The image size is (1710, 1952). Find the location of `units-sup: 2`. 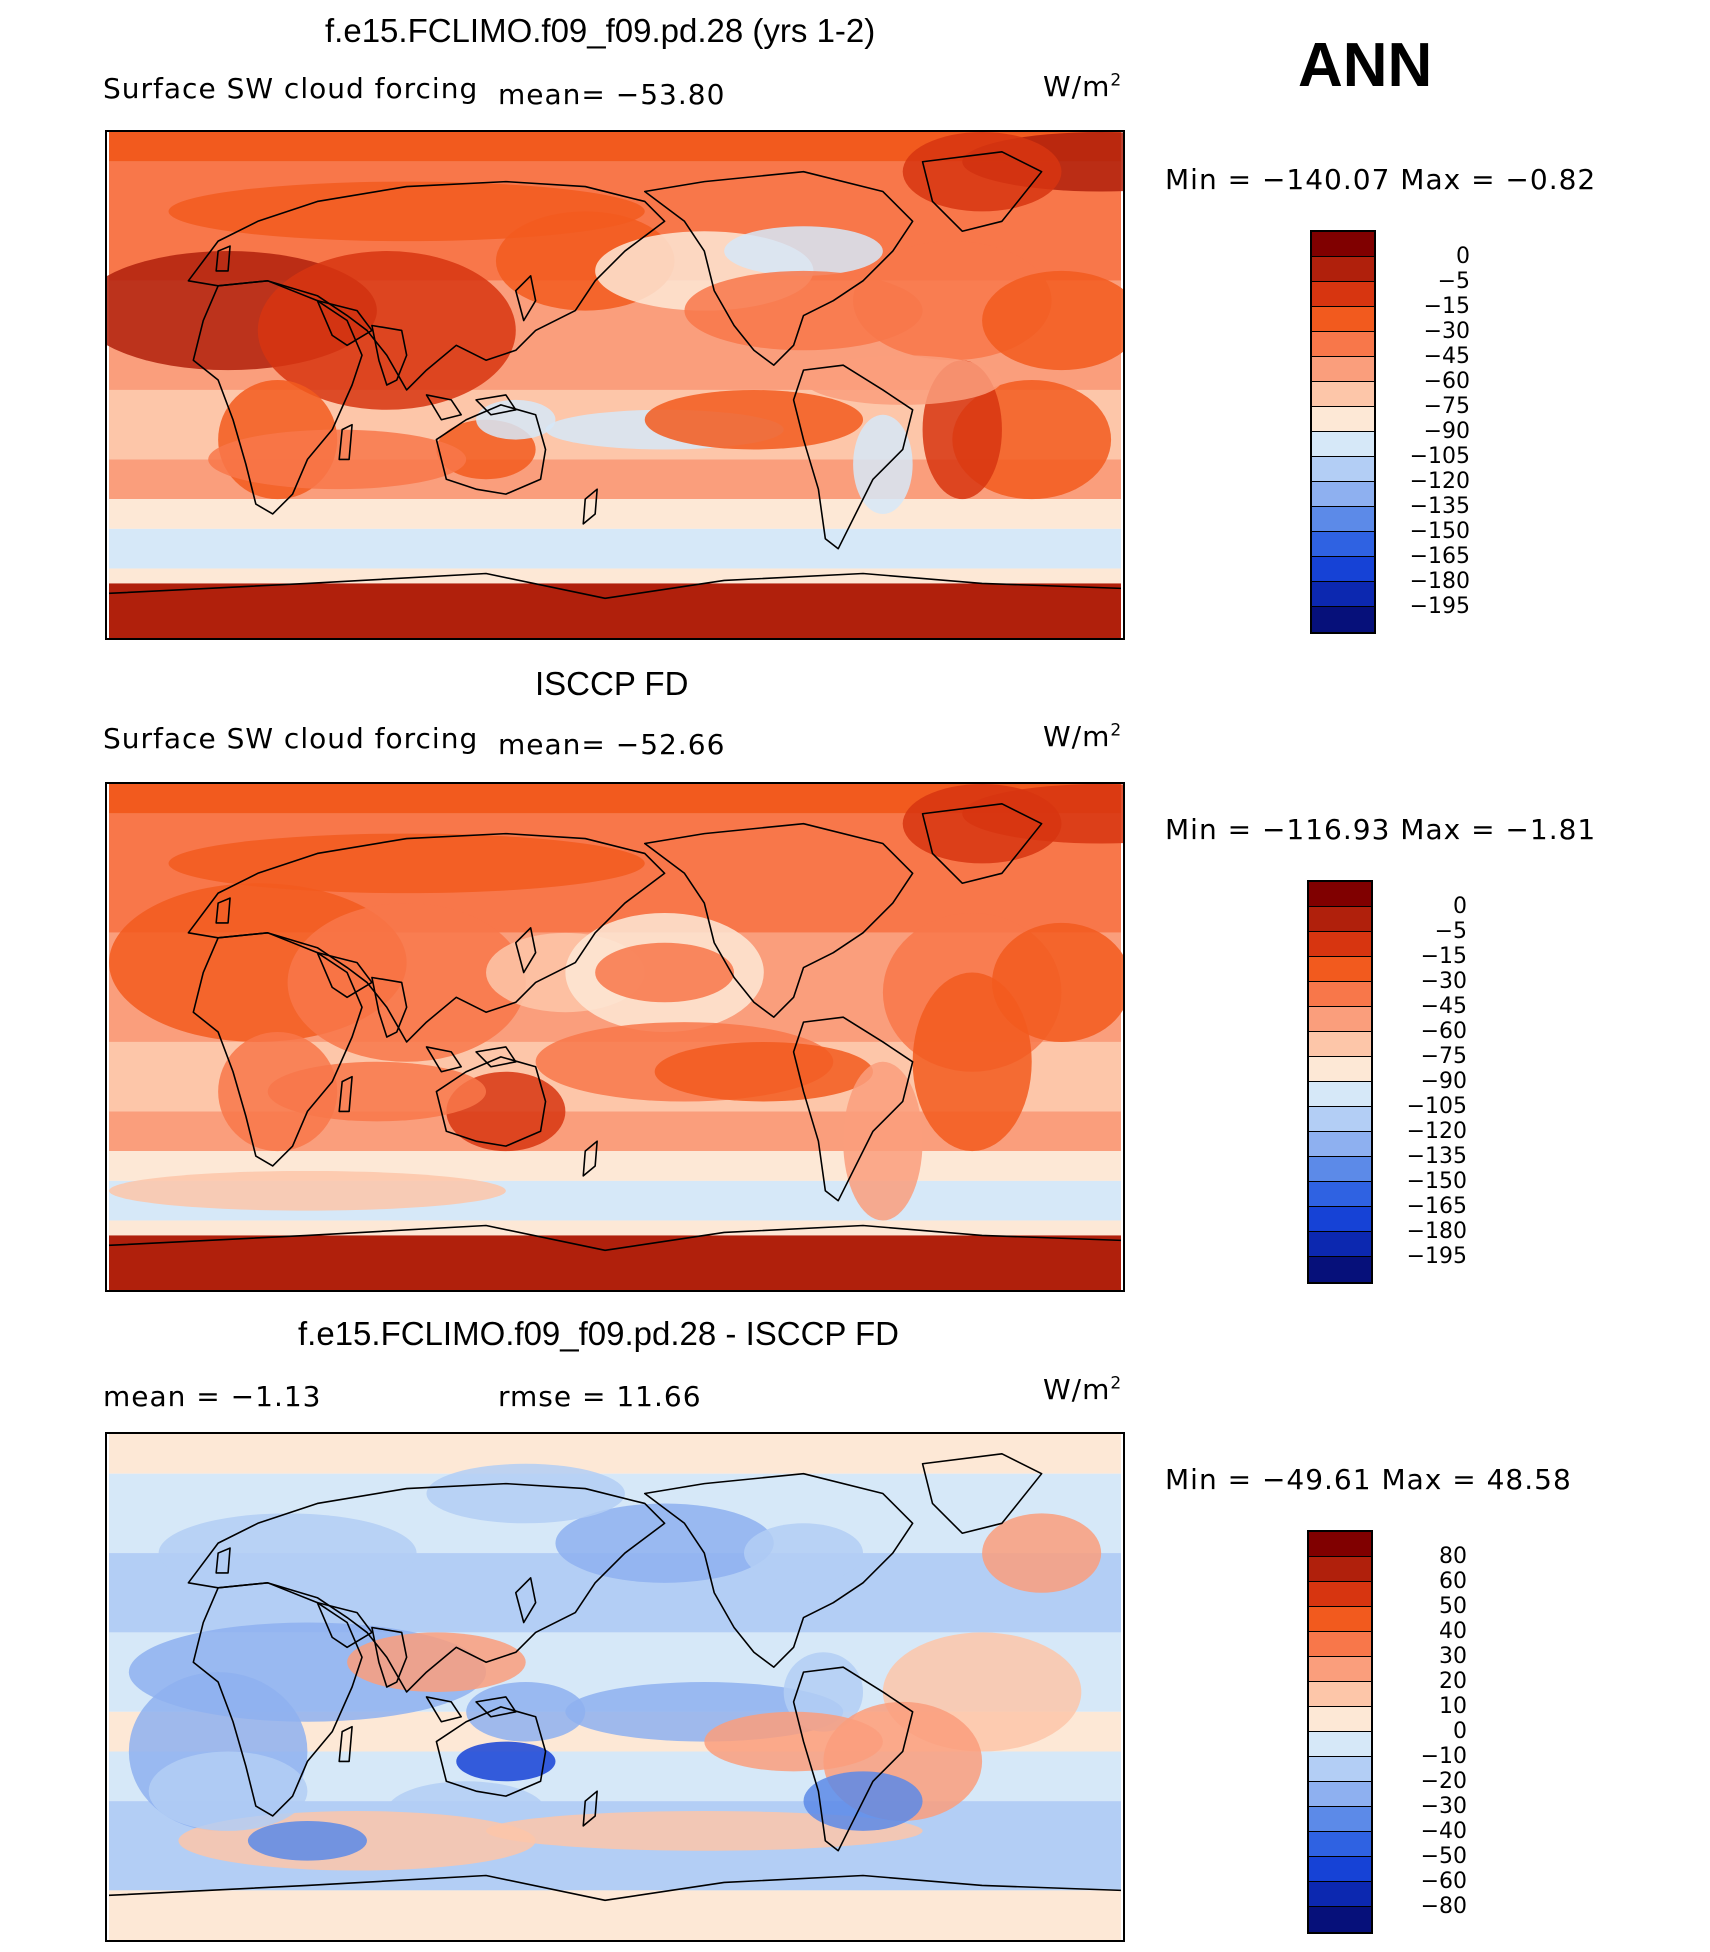

units-sup: 2 is located at coordinates (1116, 1383).